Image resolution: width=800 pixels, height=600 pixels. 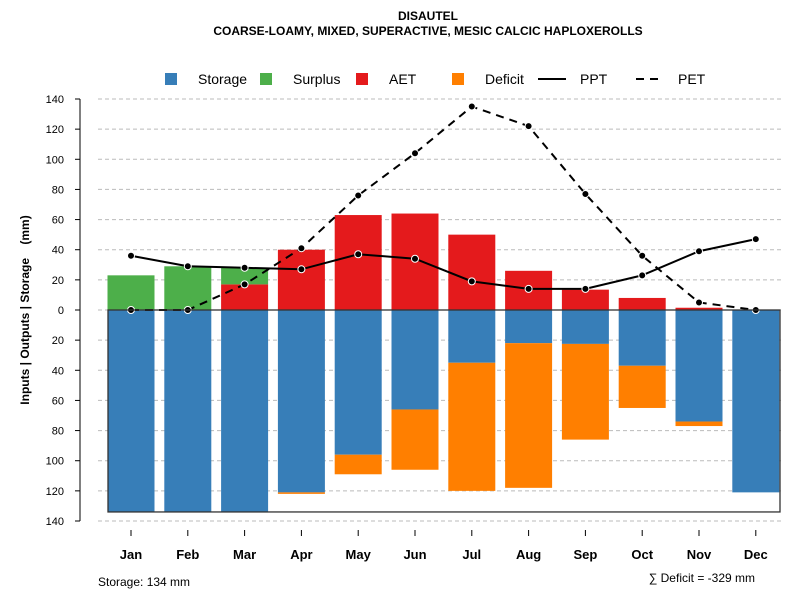 What do you see at coordinates (187, 554) in the screenshot?
I see `x-tick-label: Feb` at bounding box center [187, 554].